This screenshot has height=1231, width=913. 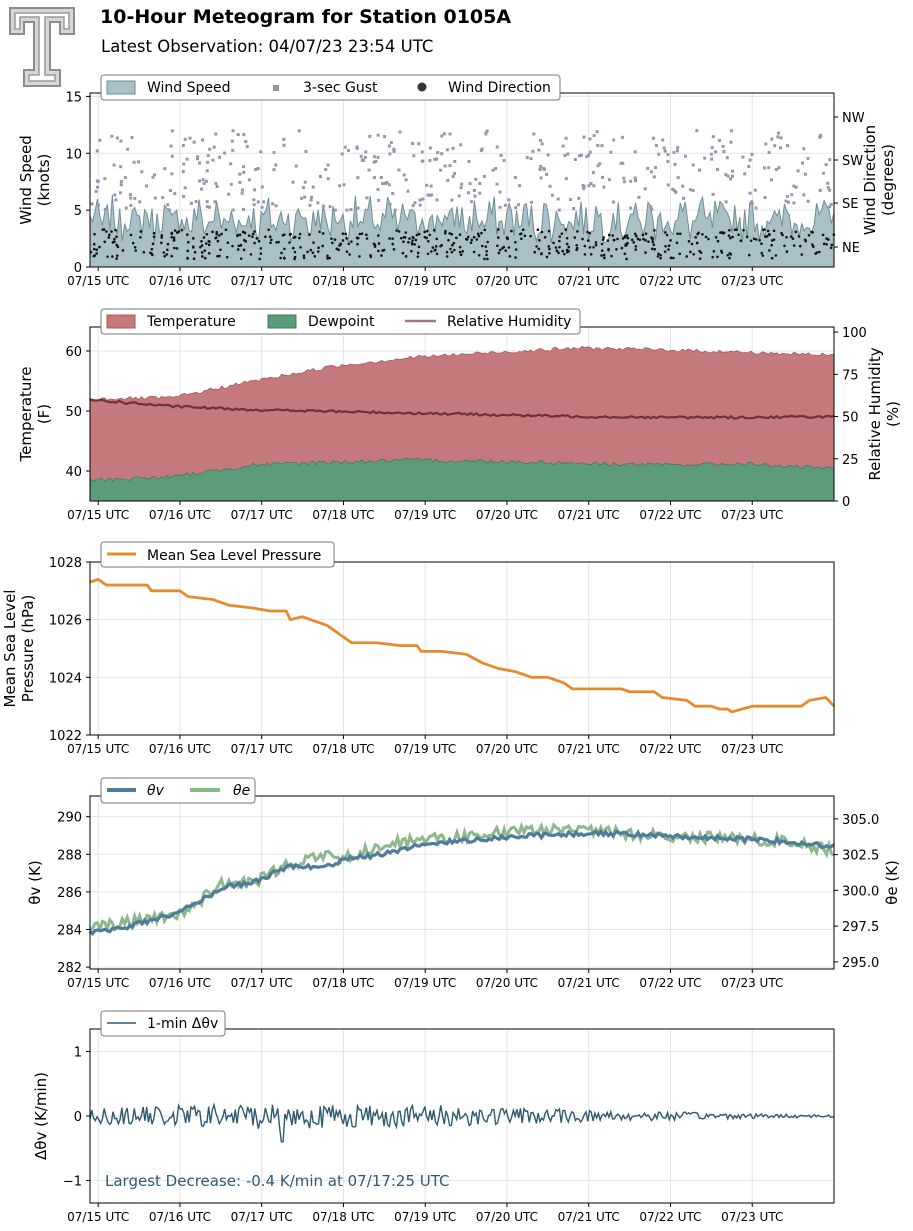 What do you see at coordinates (852, 161) in the screenshot?
I see `wind-y2-tick-label: SW` at bounding box center [852, 161].